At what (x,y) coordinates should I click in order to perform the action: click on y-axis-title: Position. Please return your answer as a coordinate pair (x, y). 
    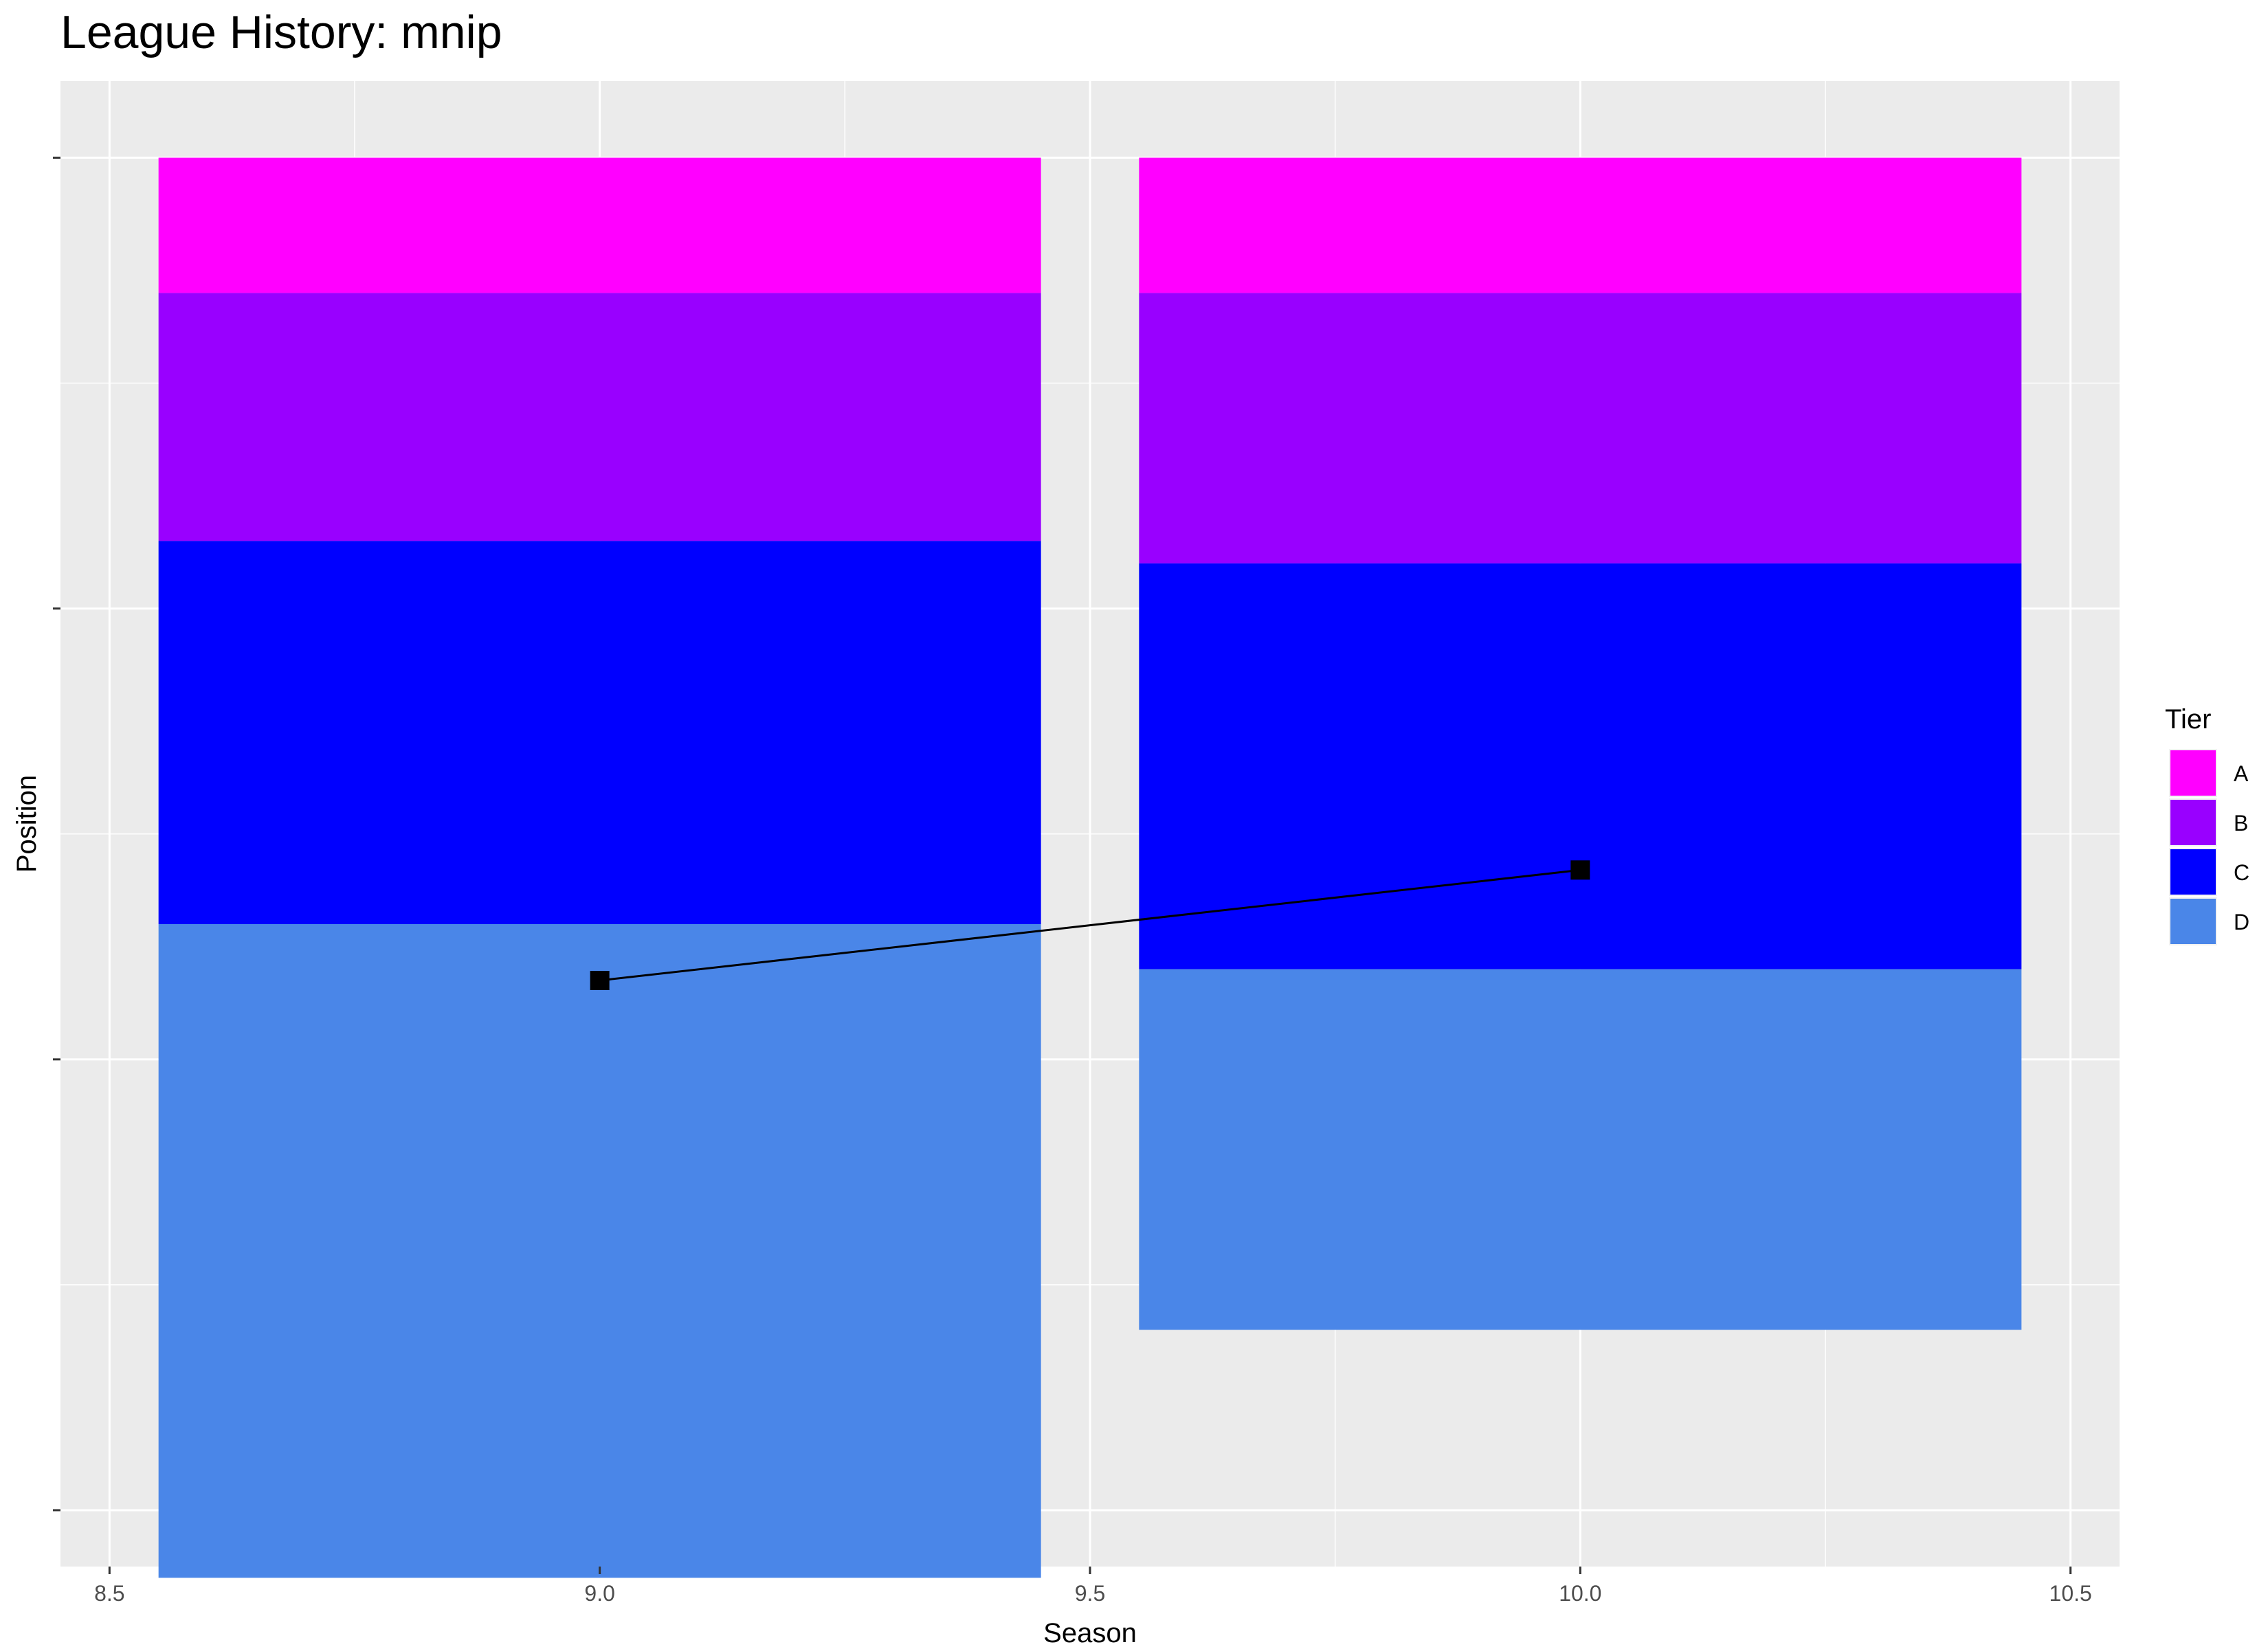
    Looking at the image, I should click on (27, 824).